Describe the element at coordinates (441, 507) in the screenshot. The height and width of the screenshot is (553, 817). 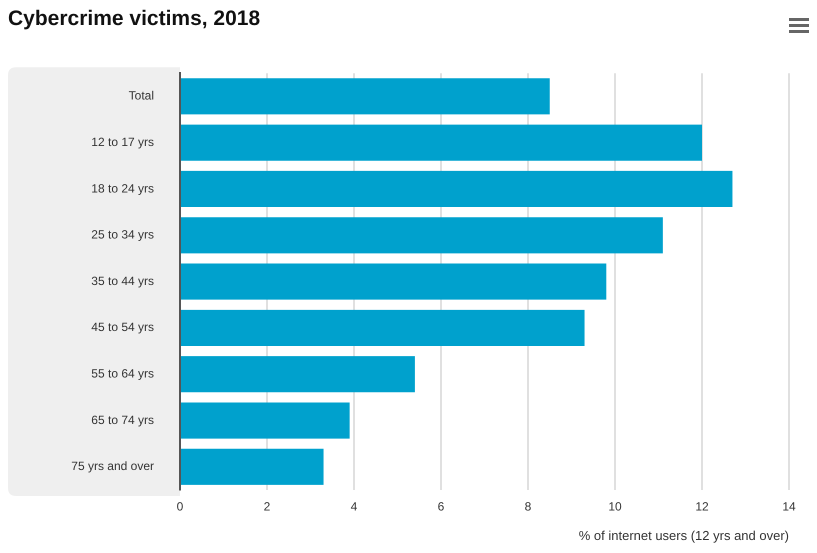
I see `x-tick-label: 6` at that location.